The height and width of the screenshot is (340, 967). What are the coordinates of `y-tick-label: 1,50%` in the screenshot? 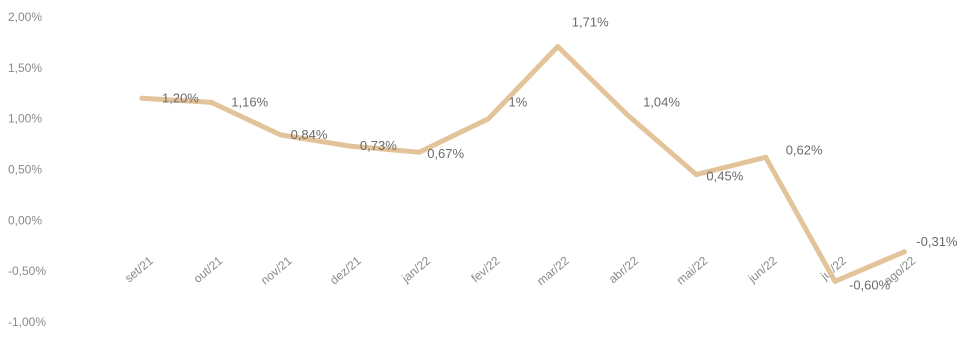 It's located at (25, 68).